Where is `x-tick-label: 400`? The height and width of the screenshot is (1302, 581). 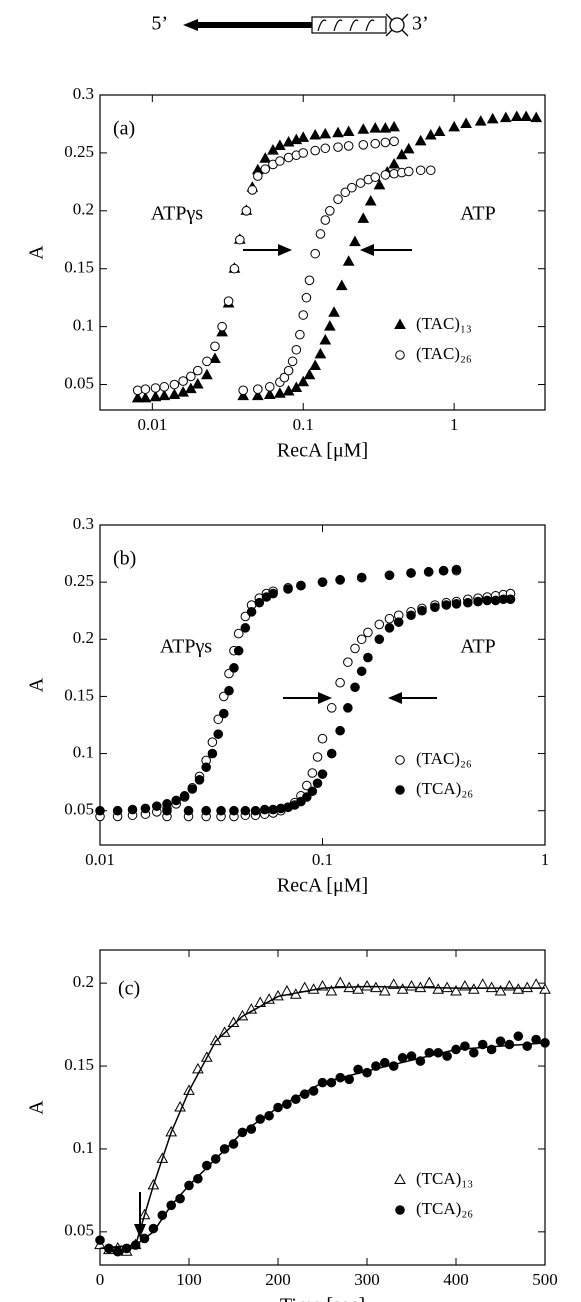 x-tick-label: 400 is located at coordinates (456, 1279).